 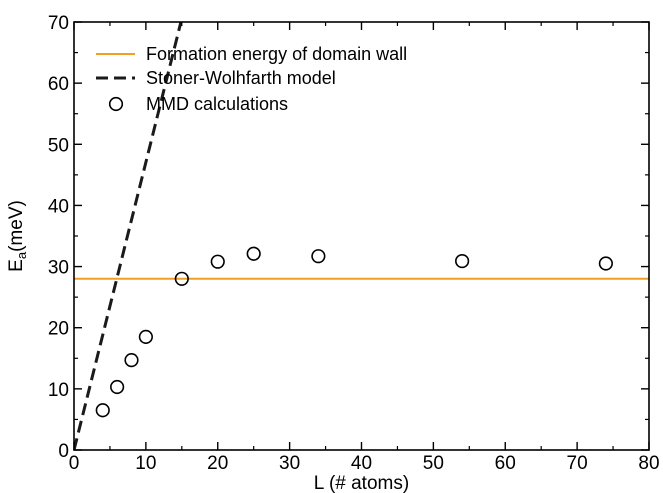 I want to click on x-tick-label: 80, so click(x=648, y=463).